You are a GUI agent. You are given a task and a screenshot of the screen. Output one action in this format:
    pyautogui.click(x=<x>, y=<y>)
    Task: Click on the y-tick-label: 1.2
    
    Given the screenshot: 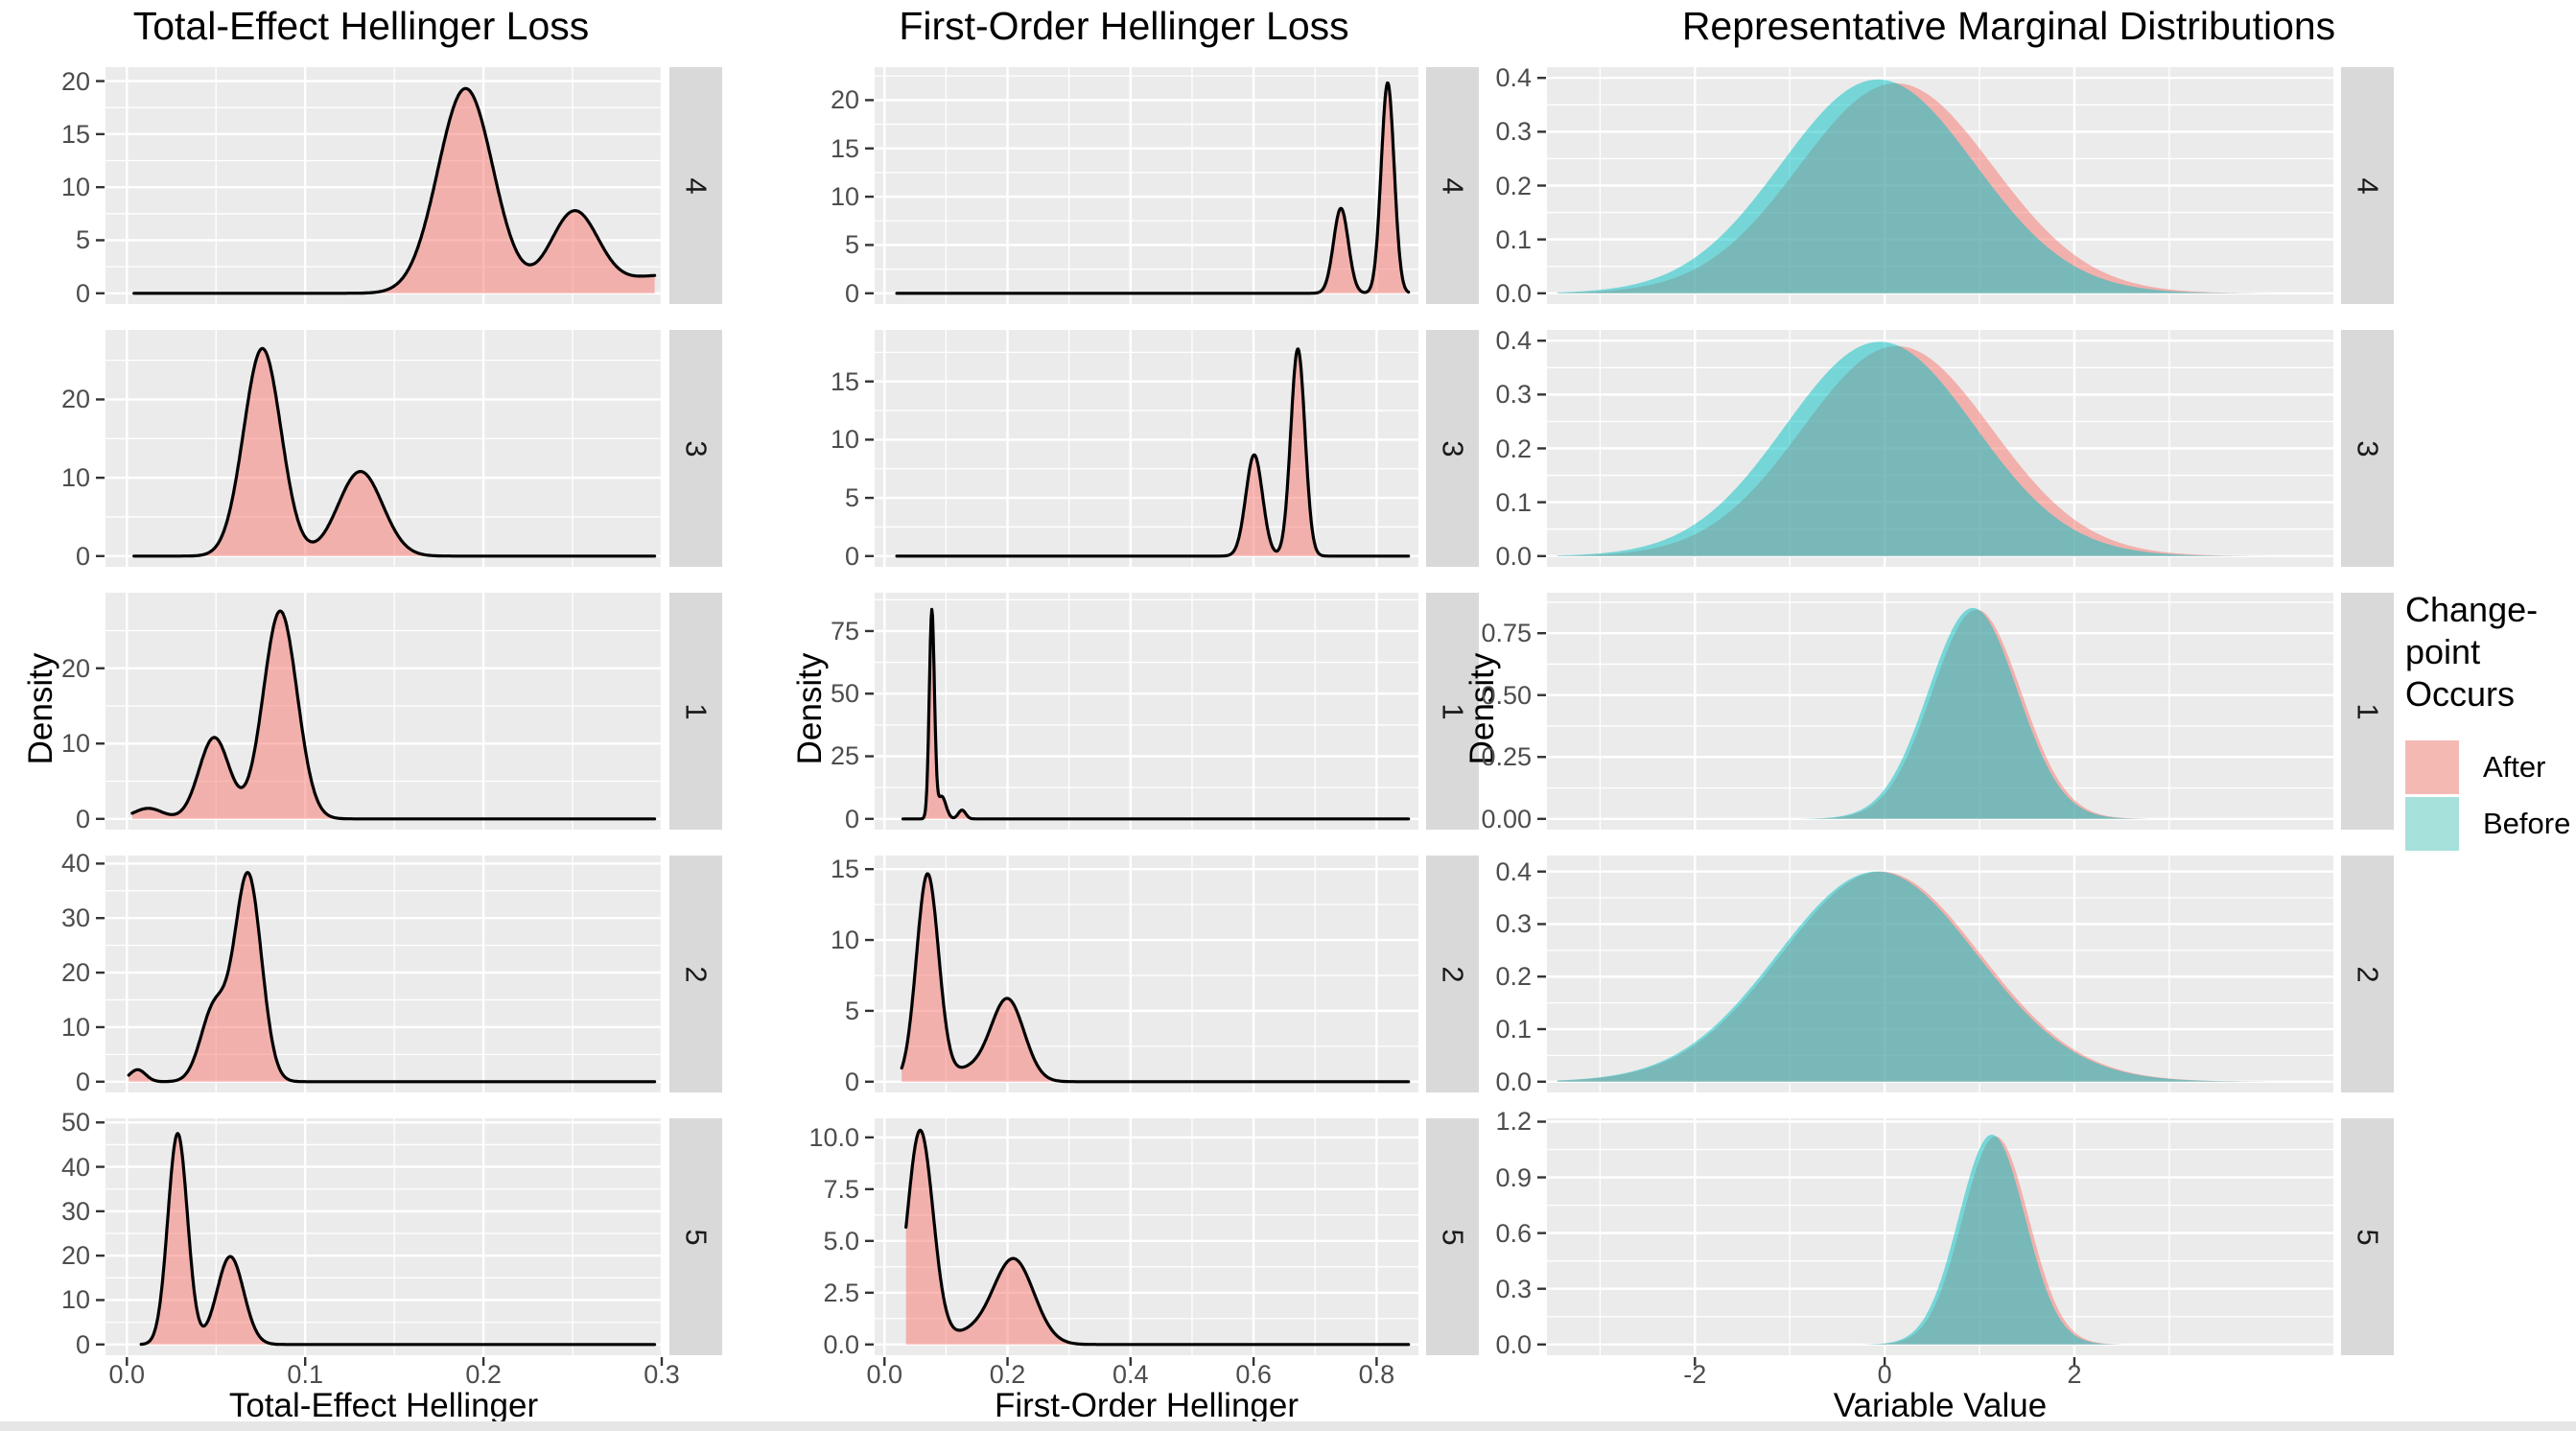 What is the action you would take?
    pyautogui.click(x=1513, y=1122)
    